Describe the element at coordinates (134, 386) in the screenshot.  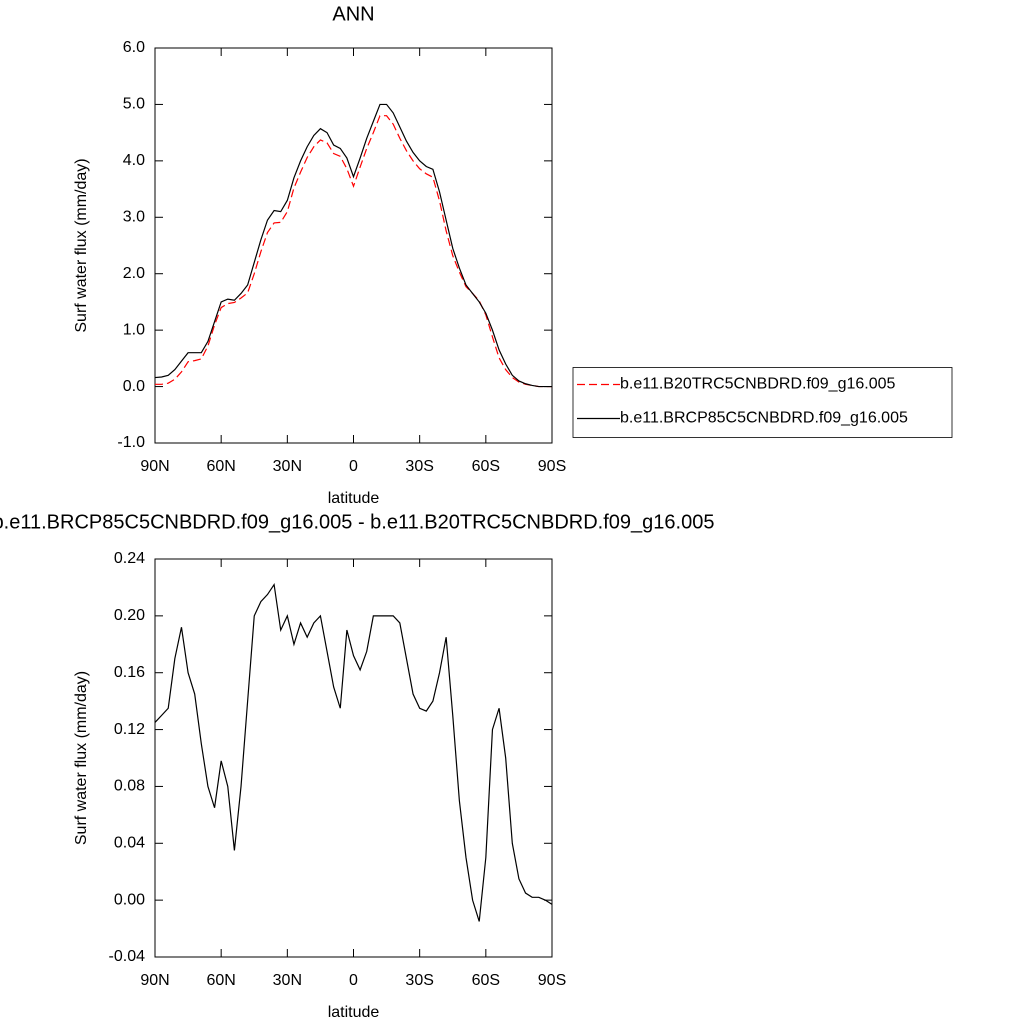
I see `y-tick-label: 0.0` at that location.